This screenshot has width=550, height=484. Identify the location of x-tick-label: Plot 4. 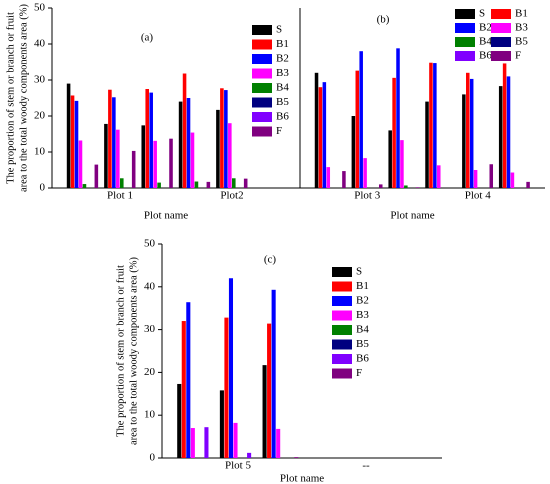
(478, 196).